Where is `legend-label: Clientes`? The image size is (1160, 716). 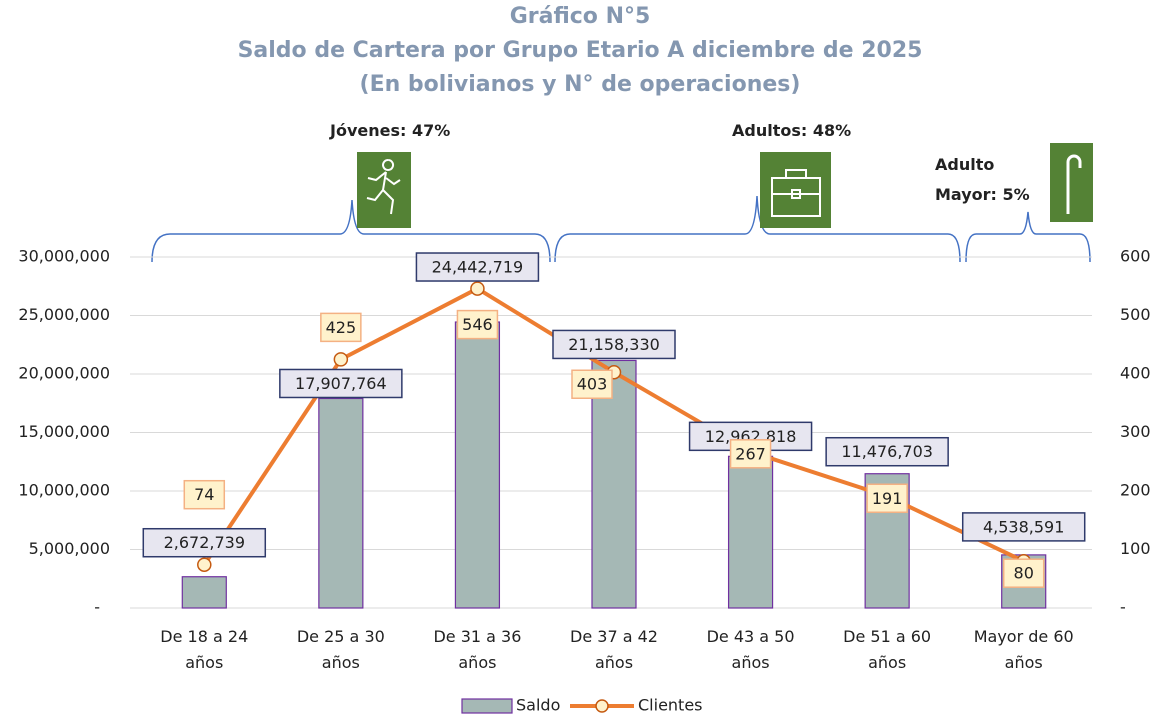
legend-label: Clientes is located at coordinates (670, 705).